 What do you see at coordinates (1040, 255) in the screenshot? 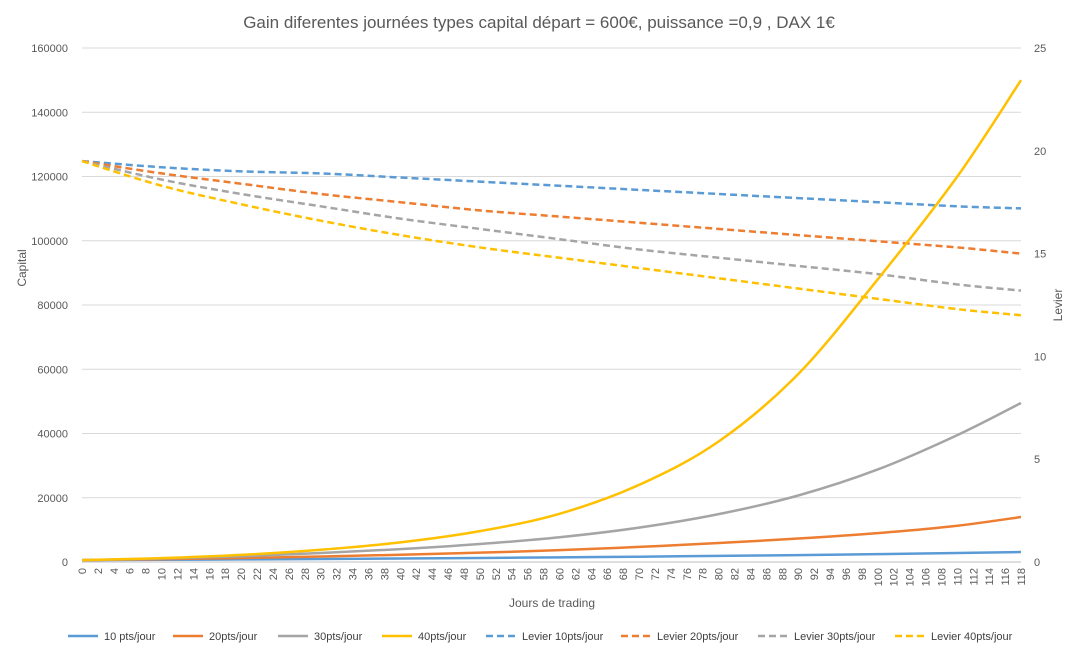
I see `y2-tick-label: 15` at bounding box center [1040, 255].